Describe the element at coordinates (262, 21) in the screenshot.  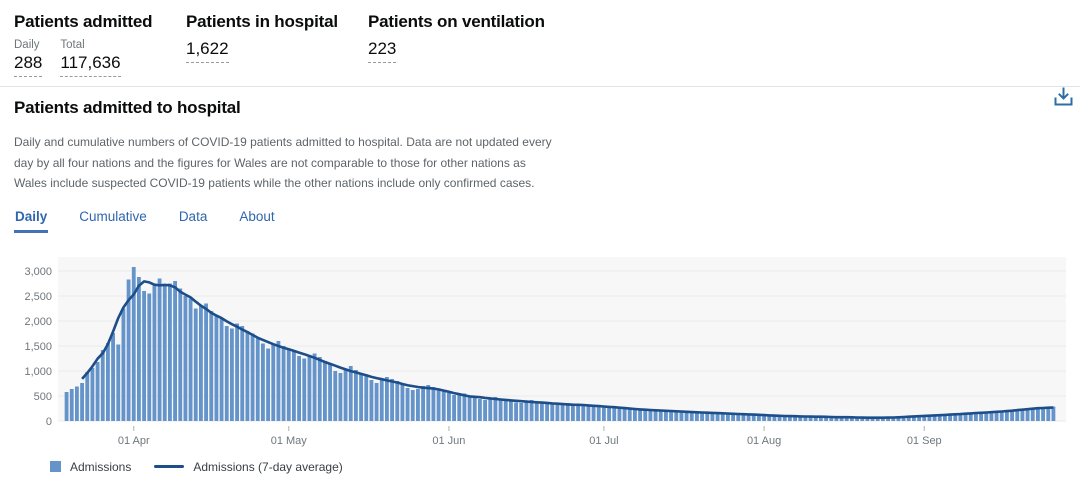
I see `summary-title-in-hospital: Patients in hospital` at that location.